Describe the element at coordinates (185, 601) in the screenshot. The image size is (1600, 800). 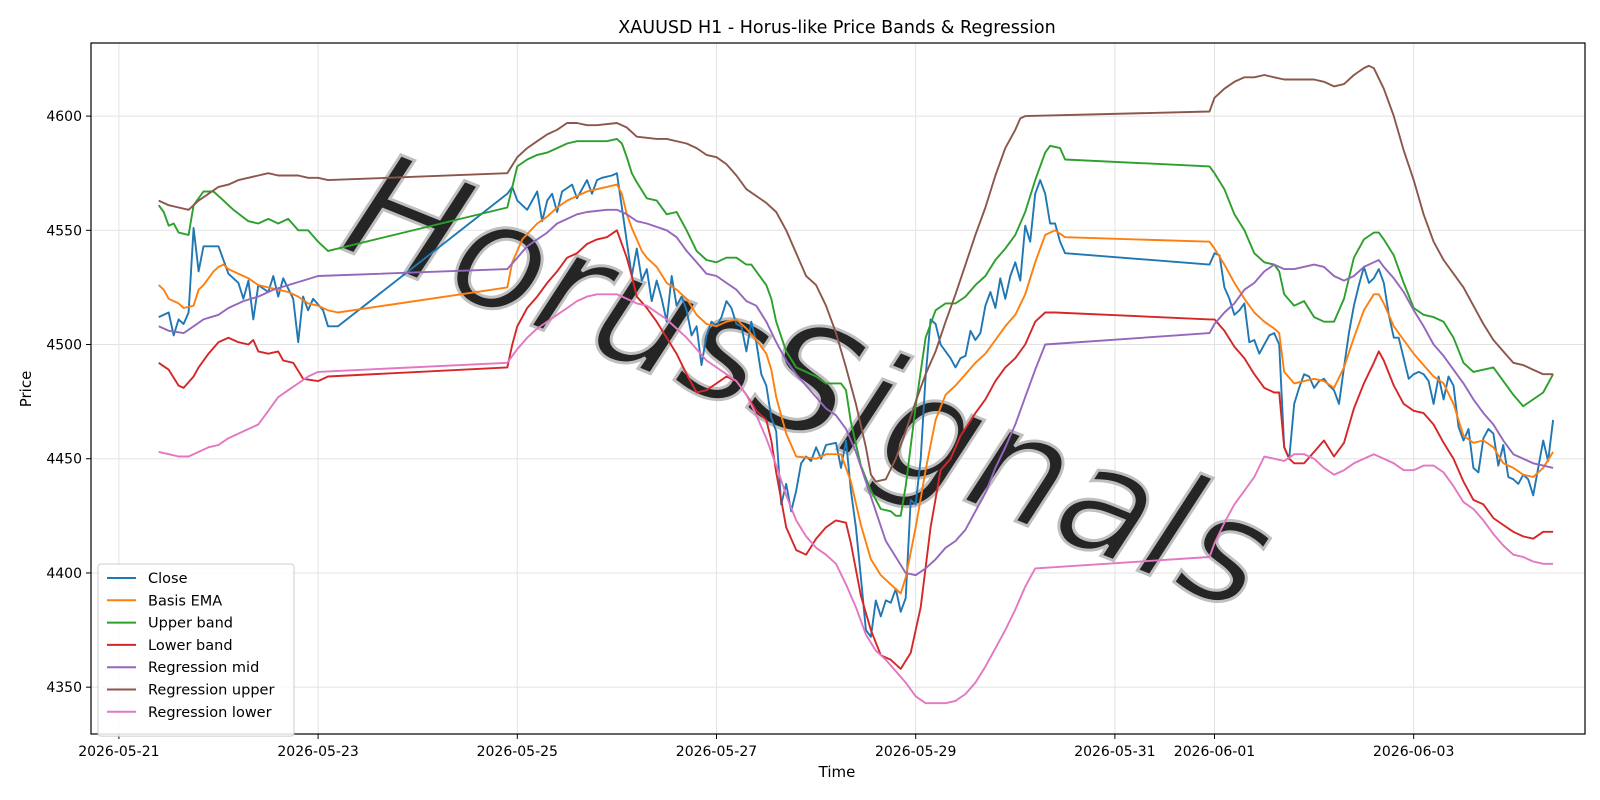
I see `legend-label: Basis EMA` at that location.